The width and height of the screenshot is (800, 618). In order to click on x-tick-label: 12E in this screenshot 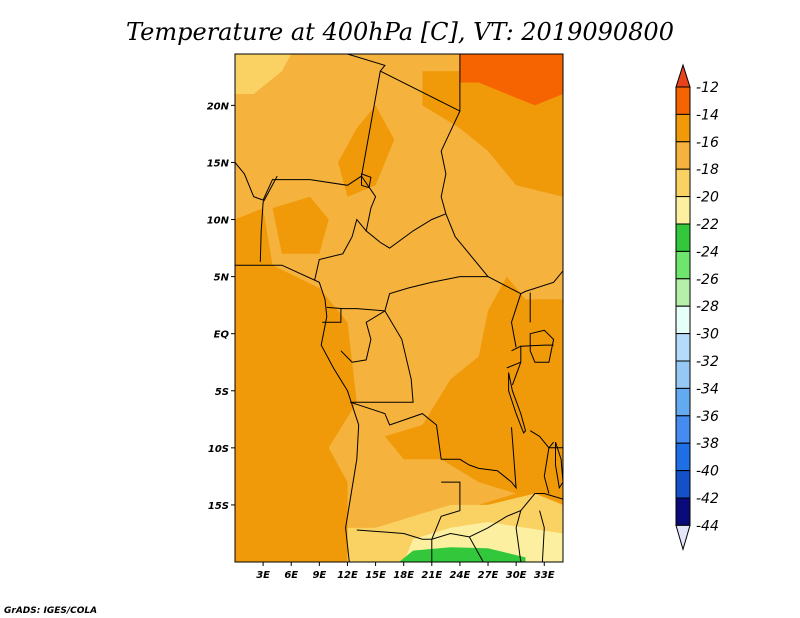, I will do `click(347, 575)`.